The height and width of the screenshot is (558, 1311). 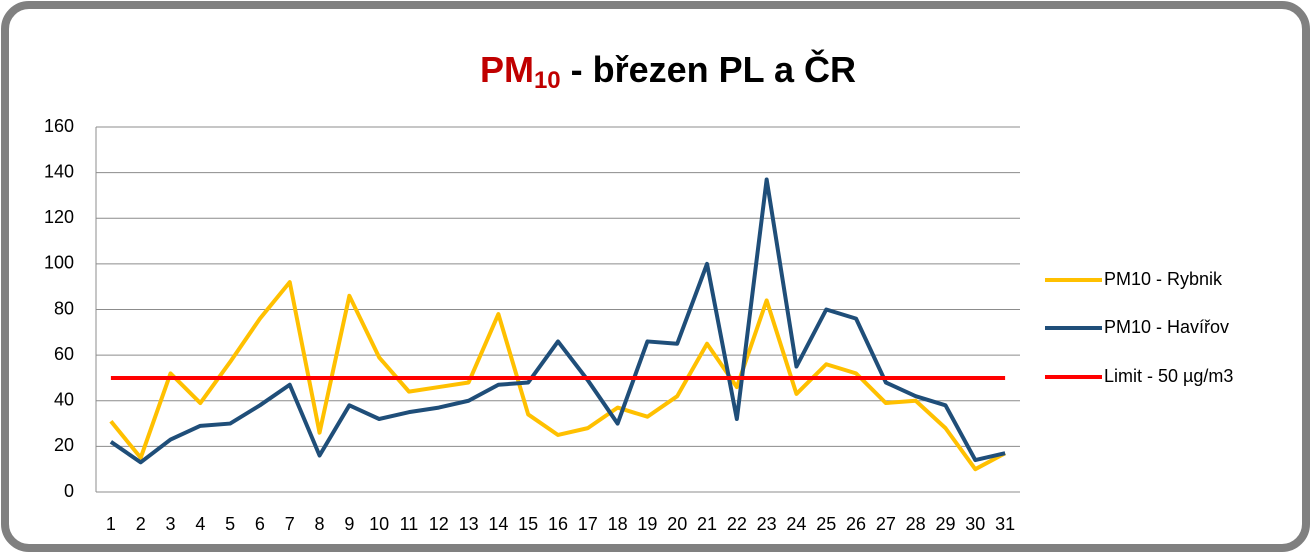 I want to click on y-tick-label: 120, so click(x=59, y=217).